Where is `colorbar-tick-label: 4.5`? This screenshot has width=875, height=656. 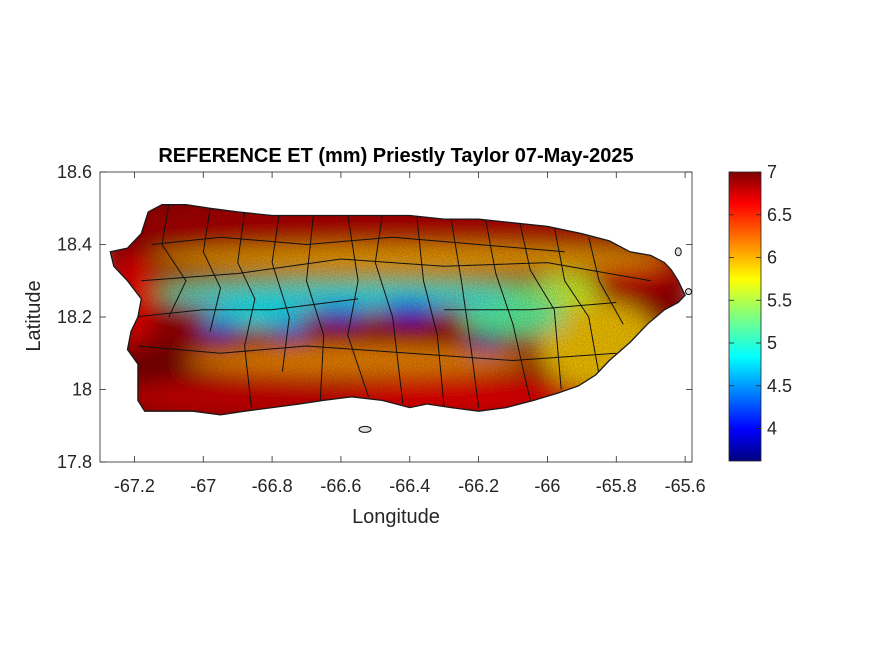
colorbar-tick-label: 4.5 is located at coordinates (779, 386).